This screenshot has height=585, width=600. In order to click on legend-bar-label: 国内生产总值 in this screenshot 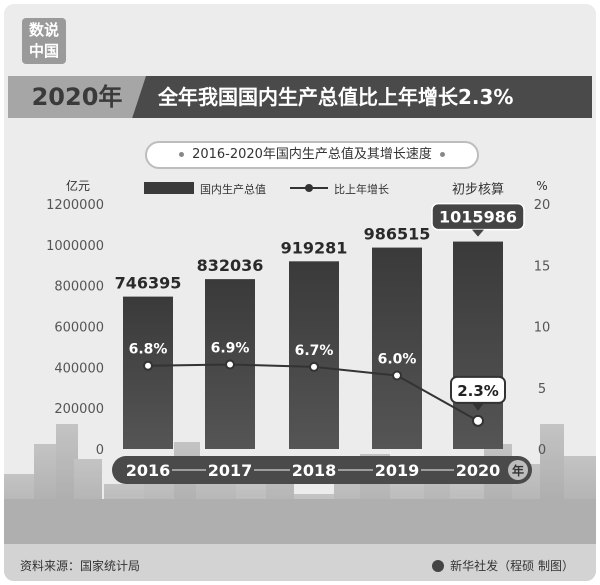, I will do `click(233, 189)`.